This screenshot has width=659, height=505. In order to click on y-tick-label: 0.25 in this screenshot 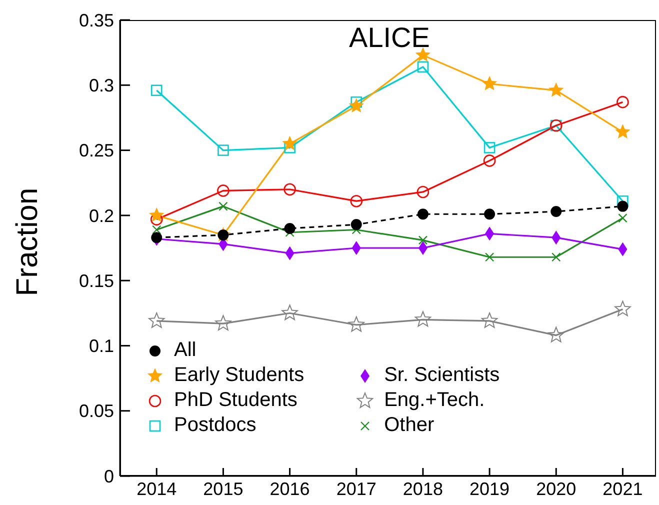, I will do `click(96, 150)`.